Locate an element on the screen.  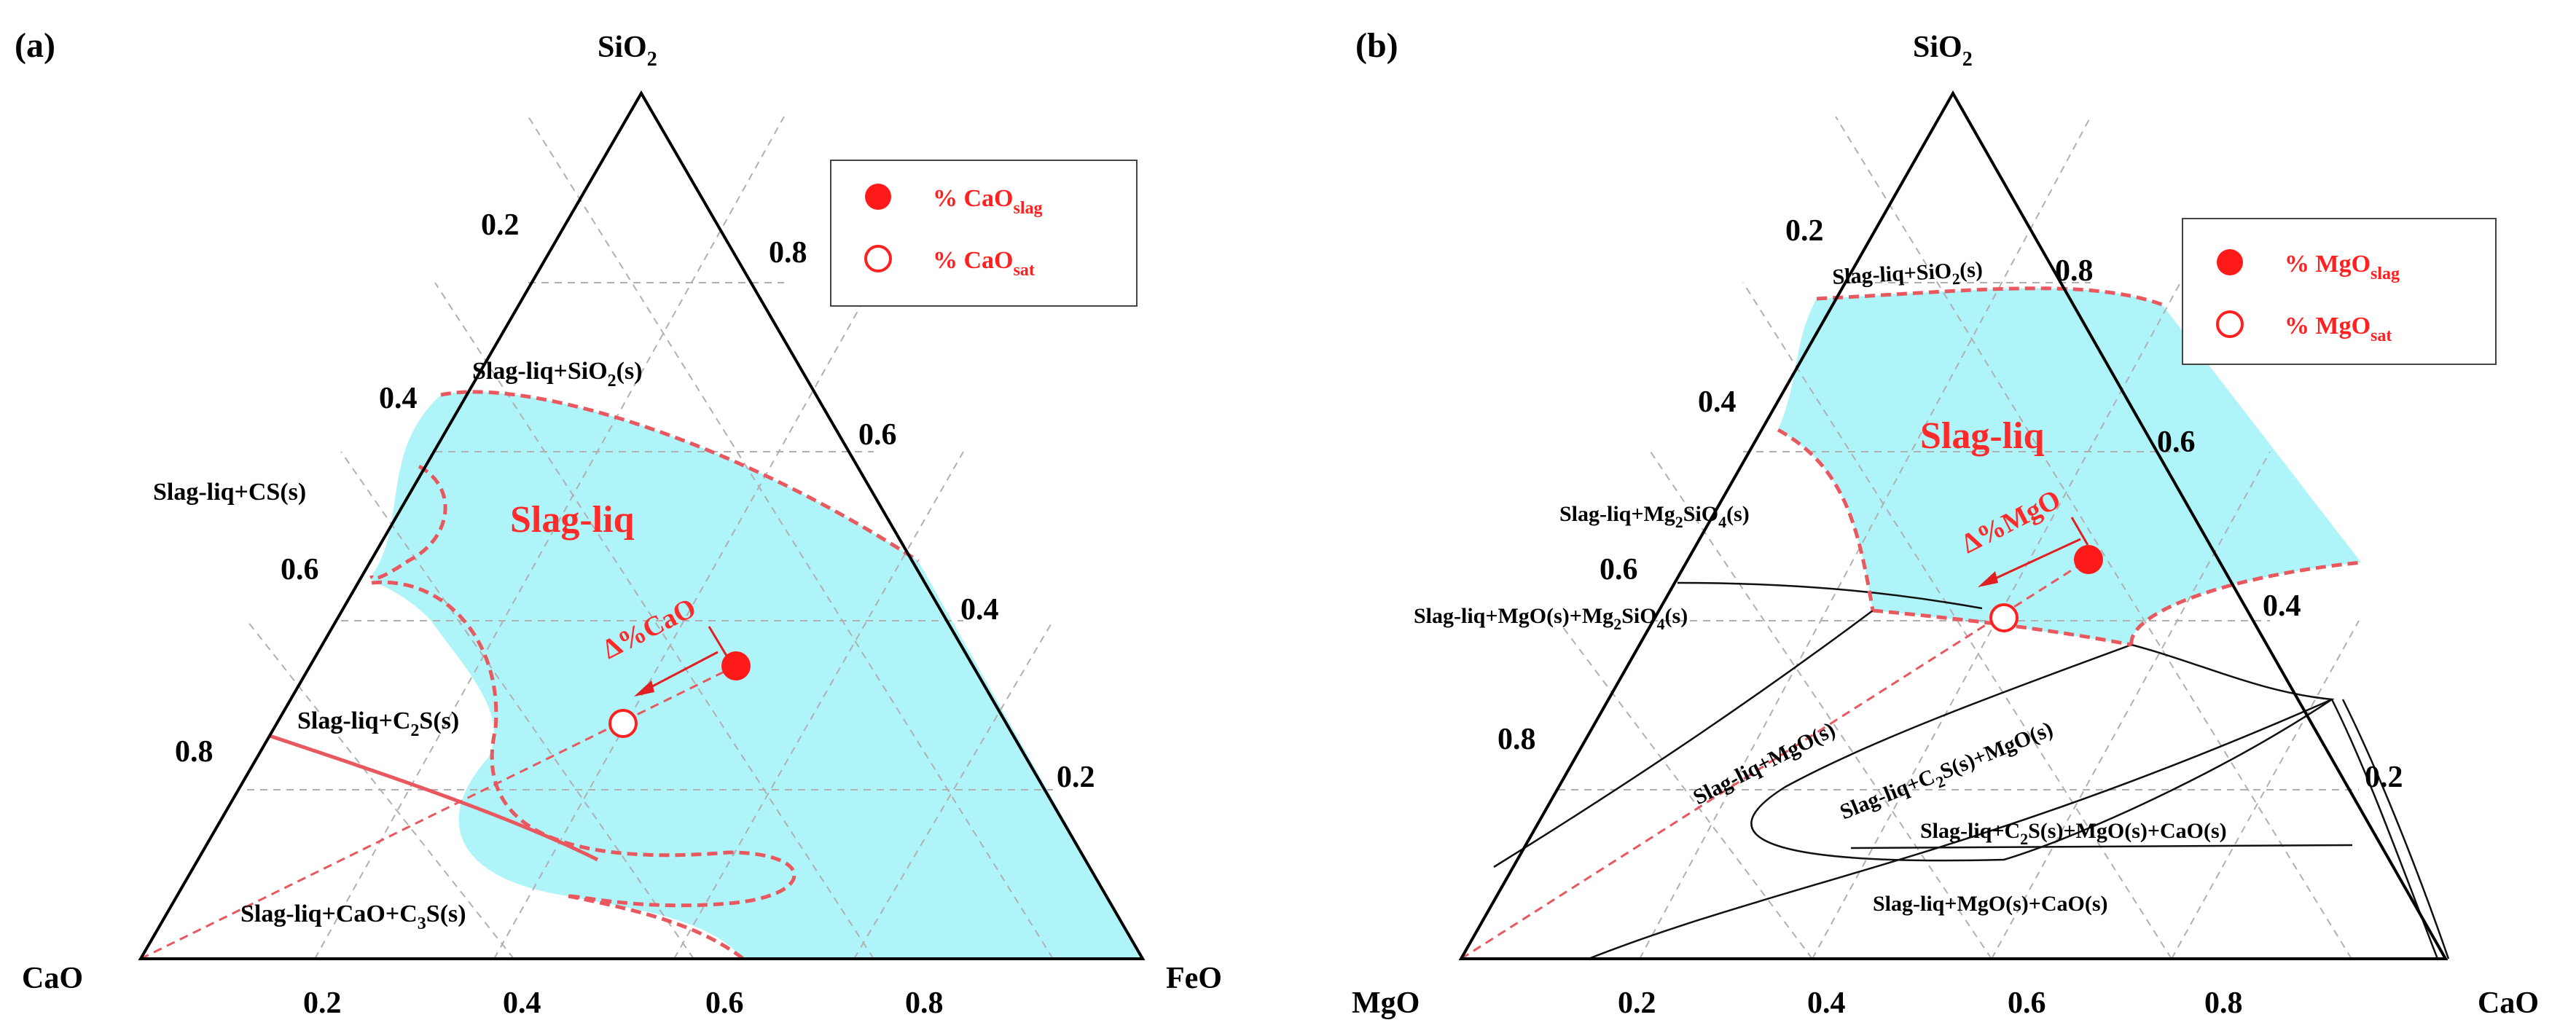
panel-b-slag-point is located at coordinates (2088, 559).